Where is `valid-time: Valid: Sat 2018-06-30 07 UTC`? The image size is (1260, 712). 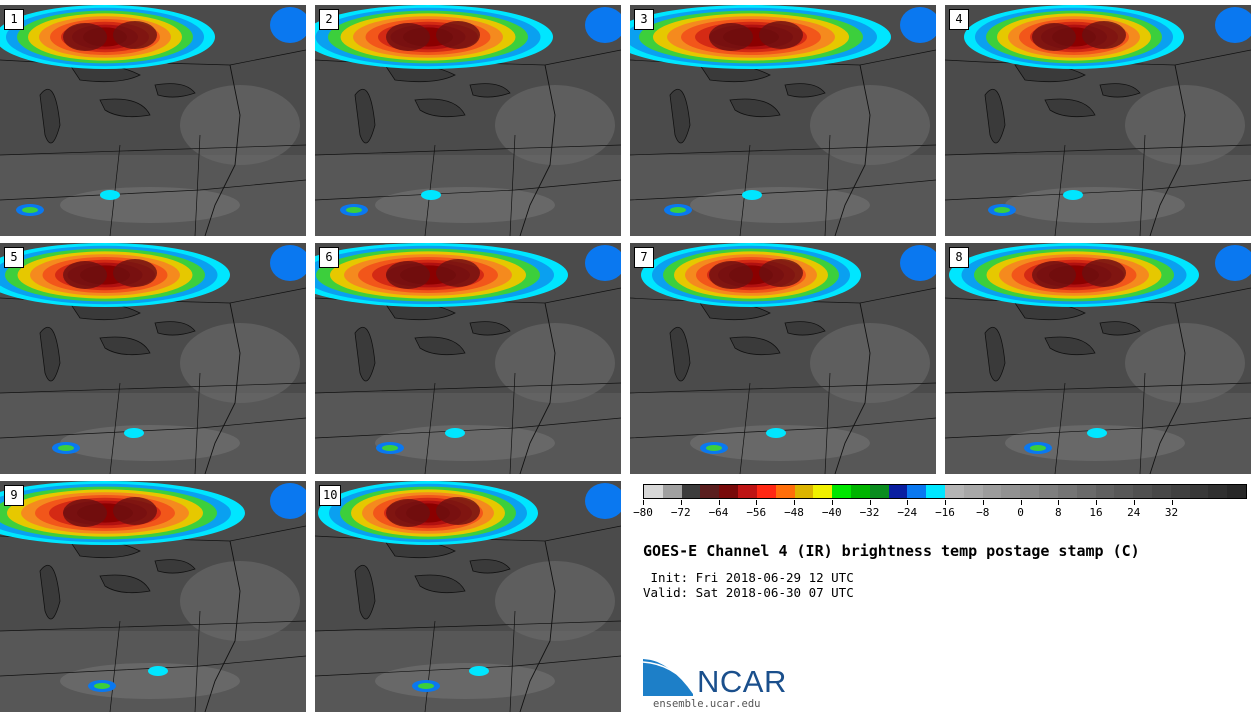 valid-time: Valid: Sat 2018-06-30 07 UTC is located at coordinates (748, 592).